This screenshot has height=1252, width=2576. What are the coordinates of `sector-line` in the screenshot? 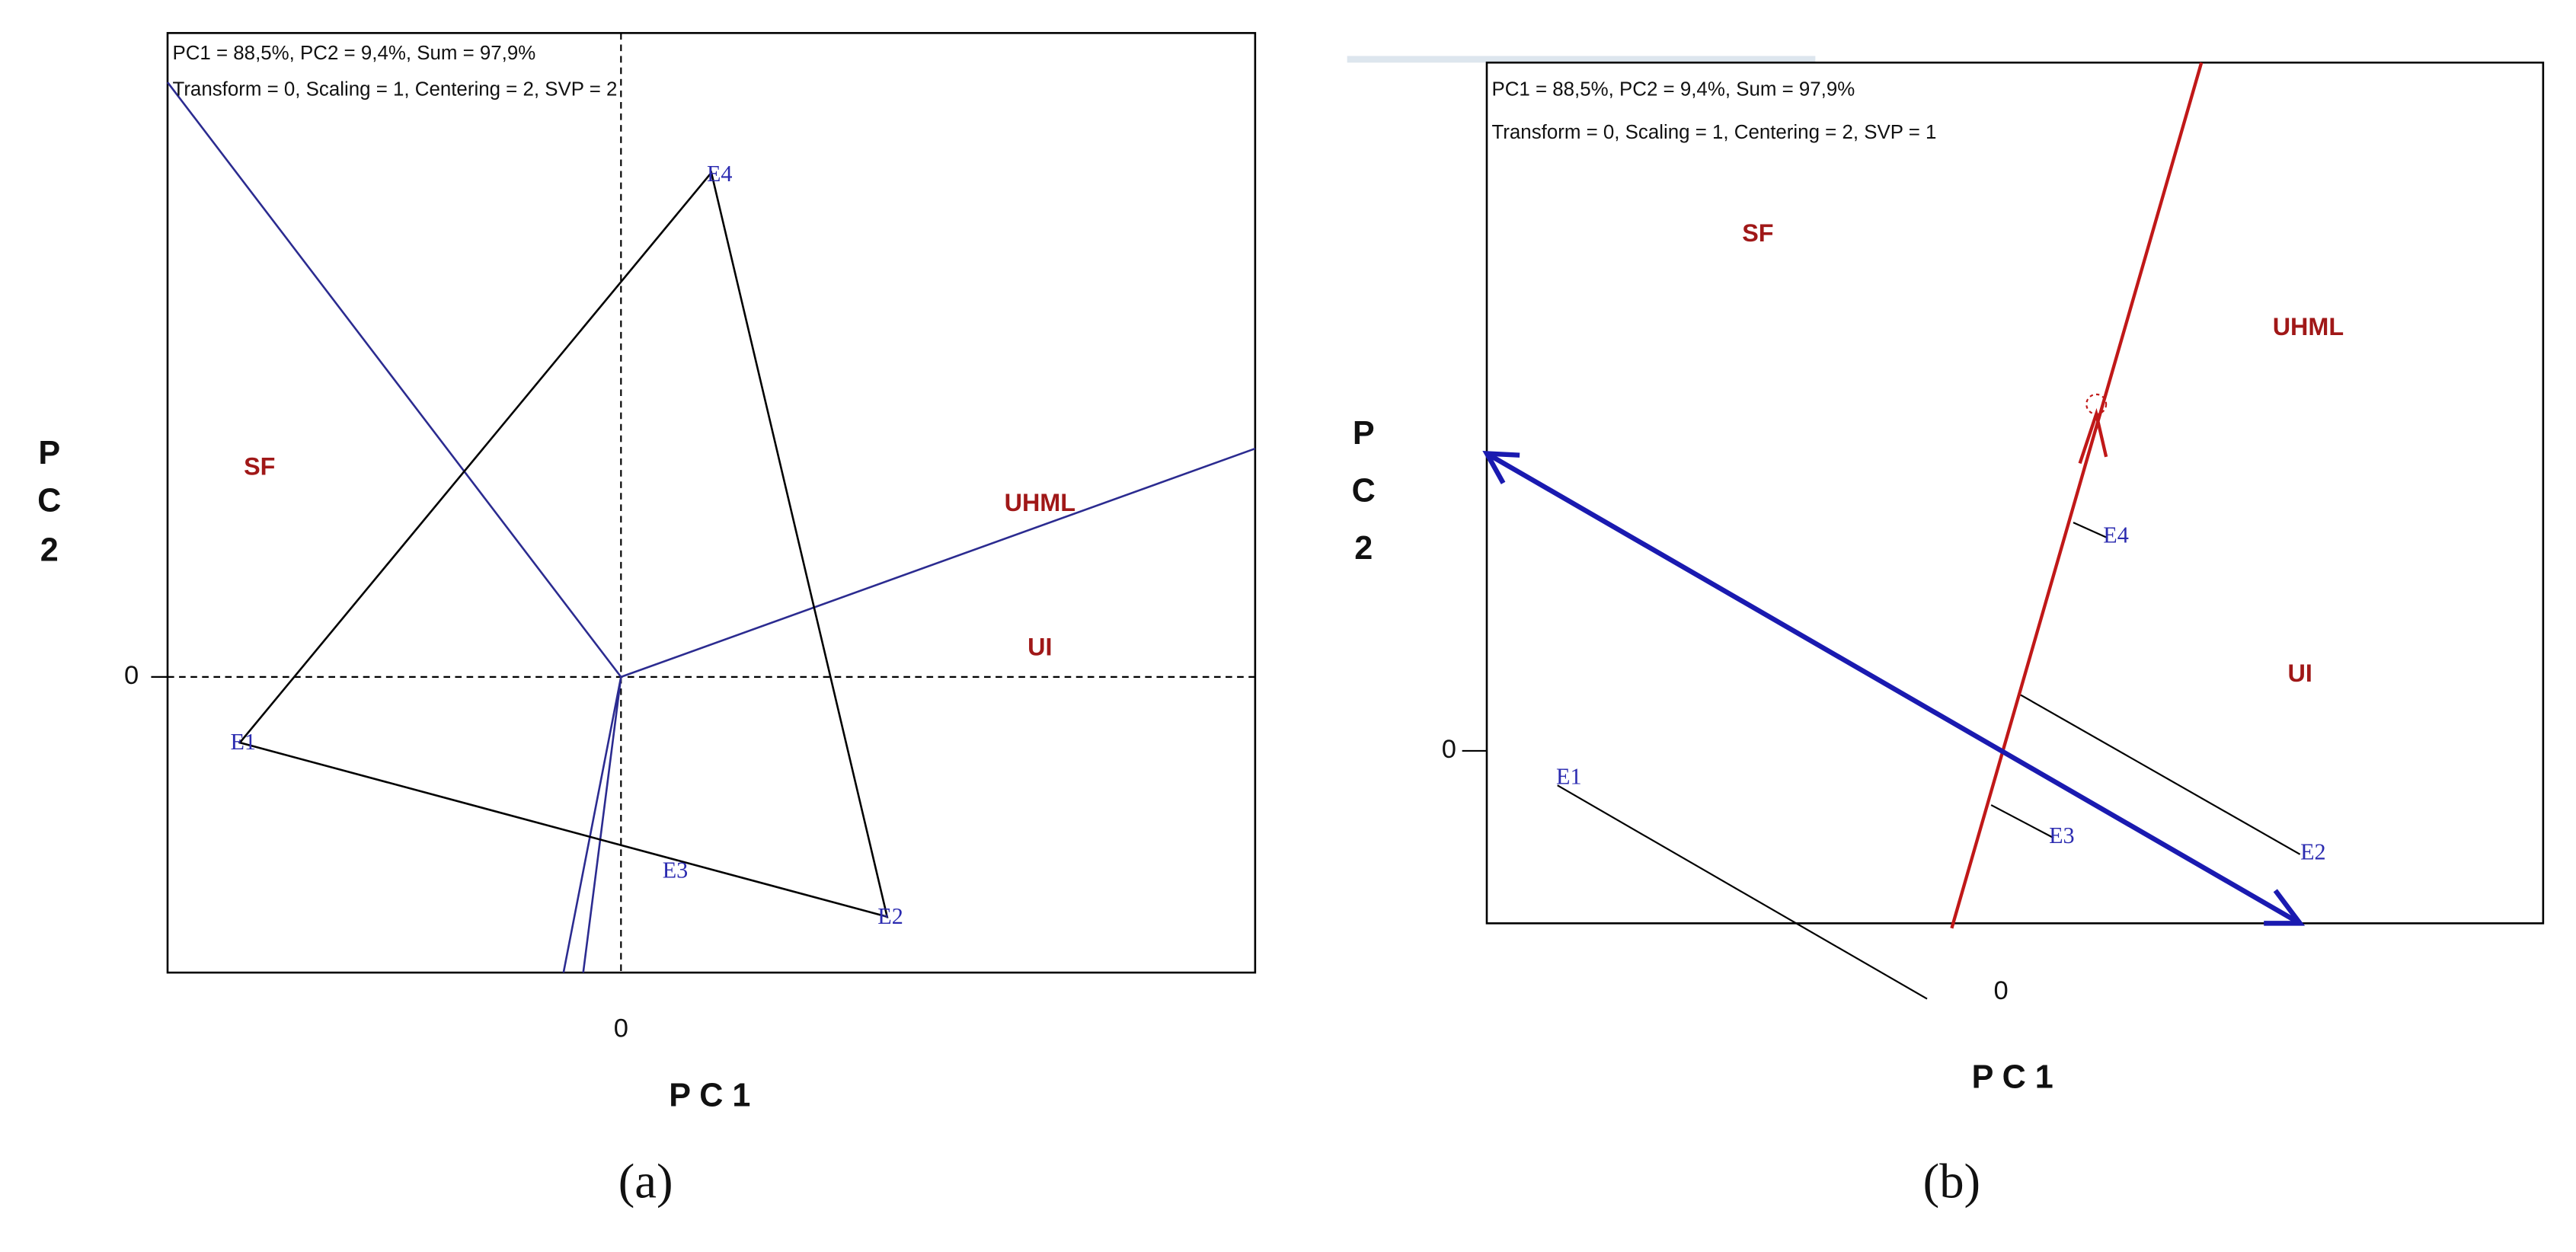 It's located at (592, 824).